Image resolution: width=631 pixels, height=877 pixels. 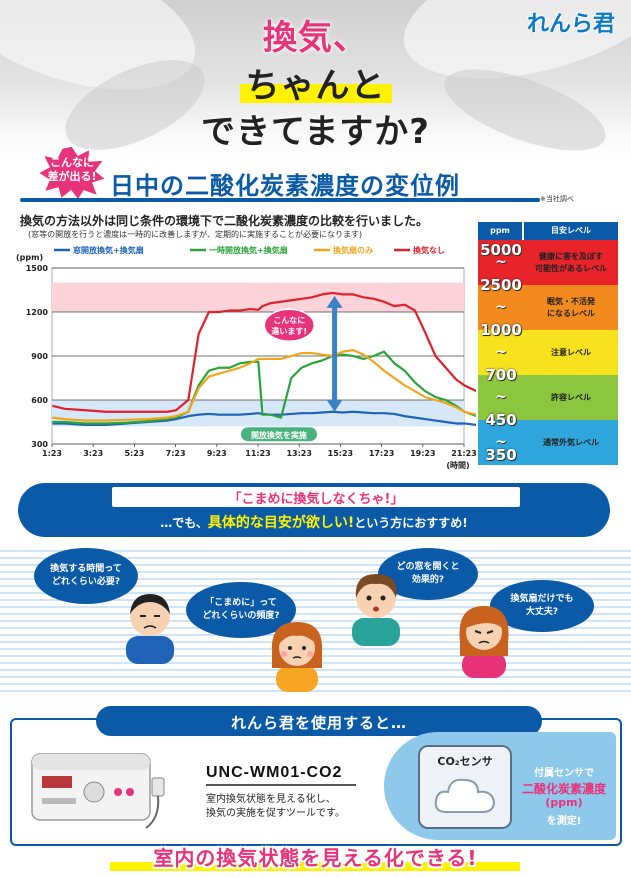 I want to click on bubble-1-line-1: 換気する時間って, so click(x=86, y=569).